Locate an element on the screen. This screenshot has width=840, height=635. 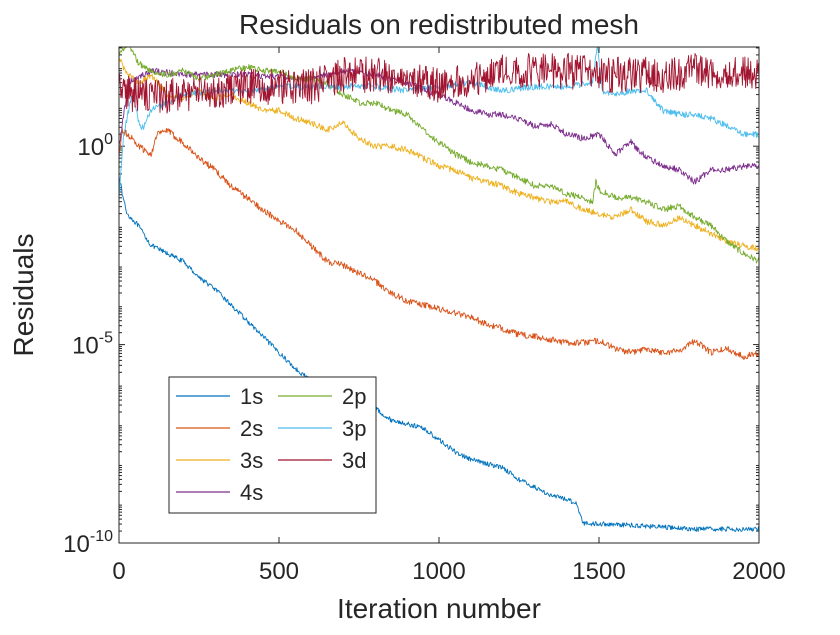
legend: 1s 2s 3s 4s 2p 3p 3d is located at coordinates (272, 445).